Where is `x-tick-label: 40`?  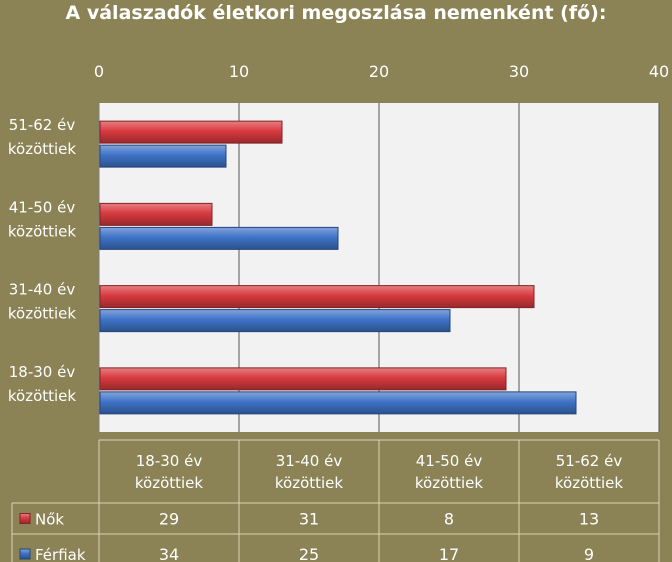
x-tick-label: 40 is located at coordinates (659, 71).